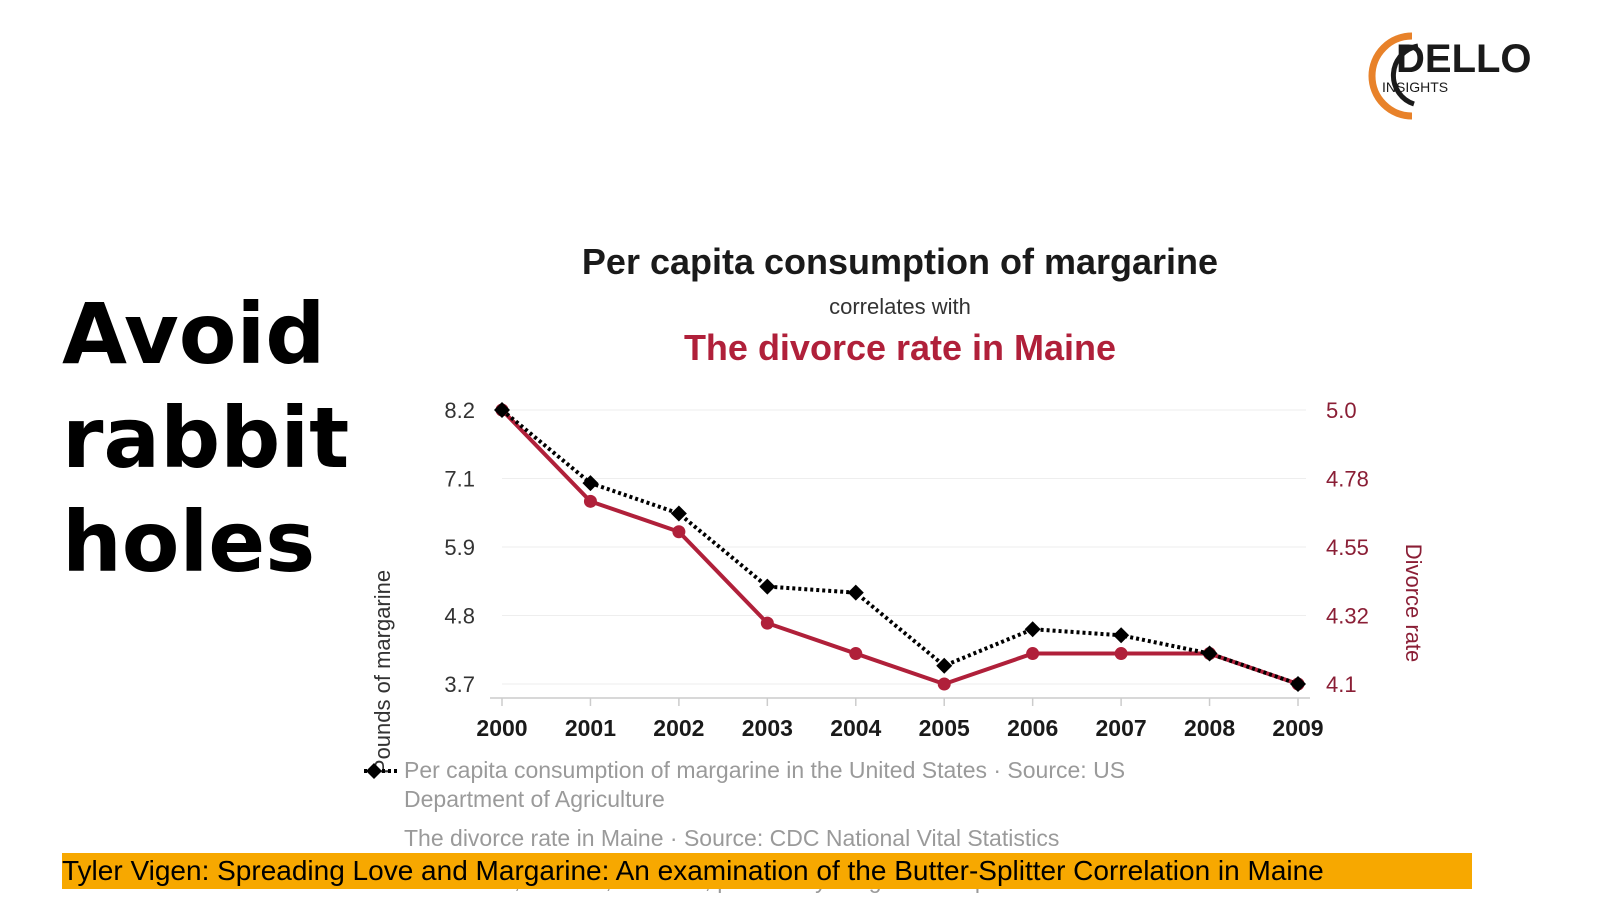 This screenshot has height=900, width=1600. What do you see at coordinates (459, 616) in the screenshot?
I see `y-tick-label-left: 4.8` at bounding box center [459, 616].